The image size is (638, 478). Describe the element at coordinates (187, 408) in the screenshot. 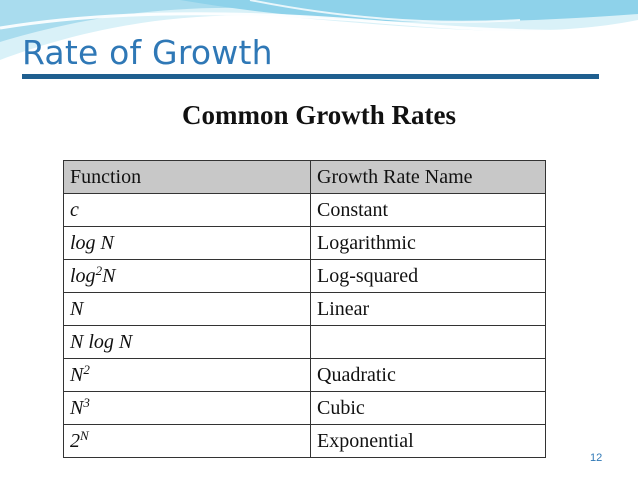

I see `function-cell: N3` at that location.